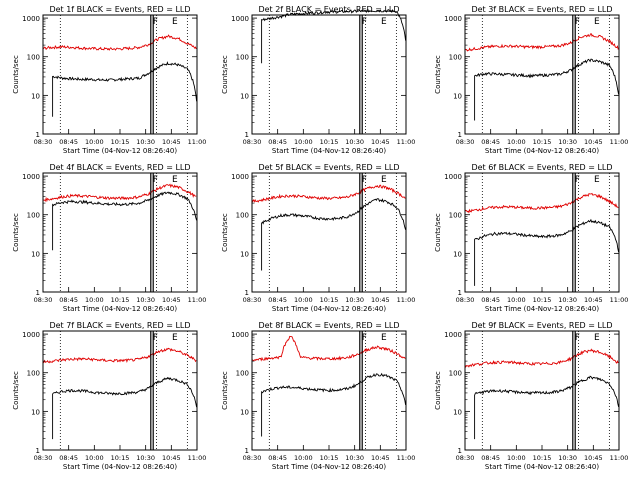 The width and height of the screenshot is (640, 480). I want to click on chart-title: Det 6f BLACK = Events, RED = LLD, so click(541, 167).